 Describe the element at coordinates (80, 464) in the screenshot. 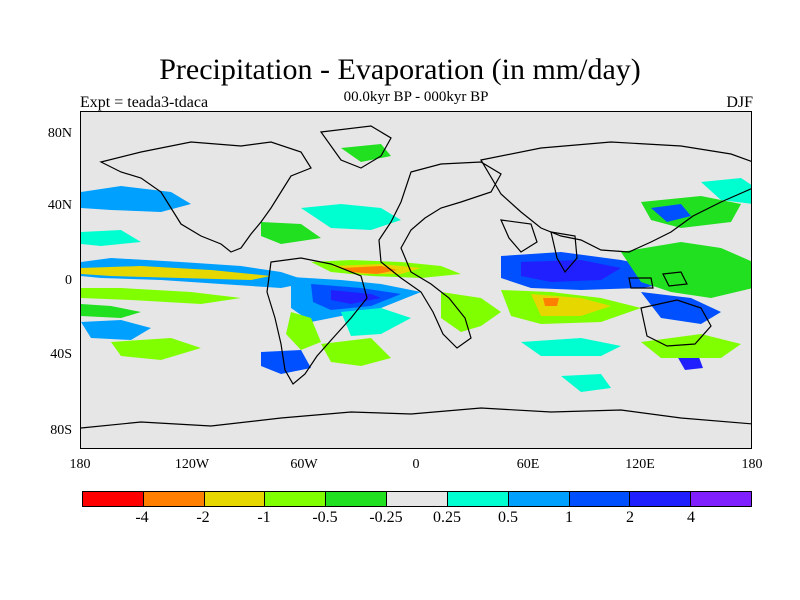

I see `lon-label-180w: 180` at that location.